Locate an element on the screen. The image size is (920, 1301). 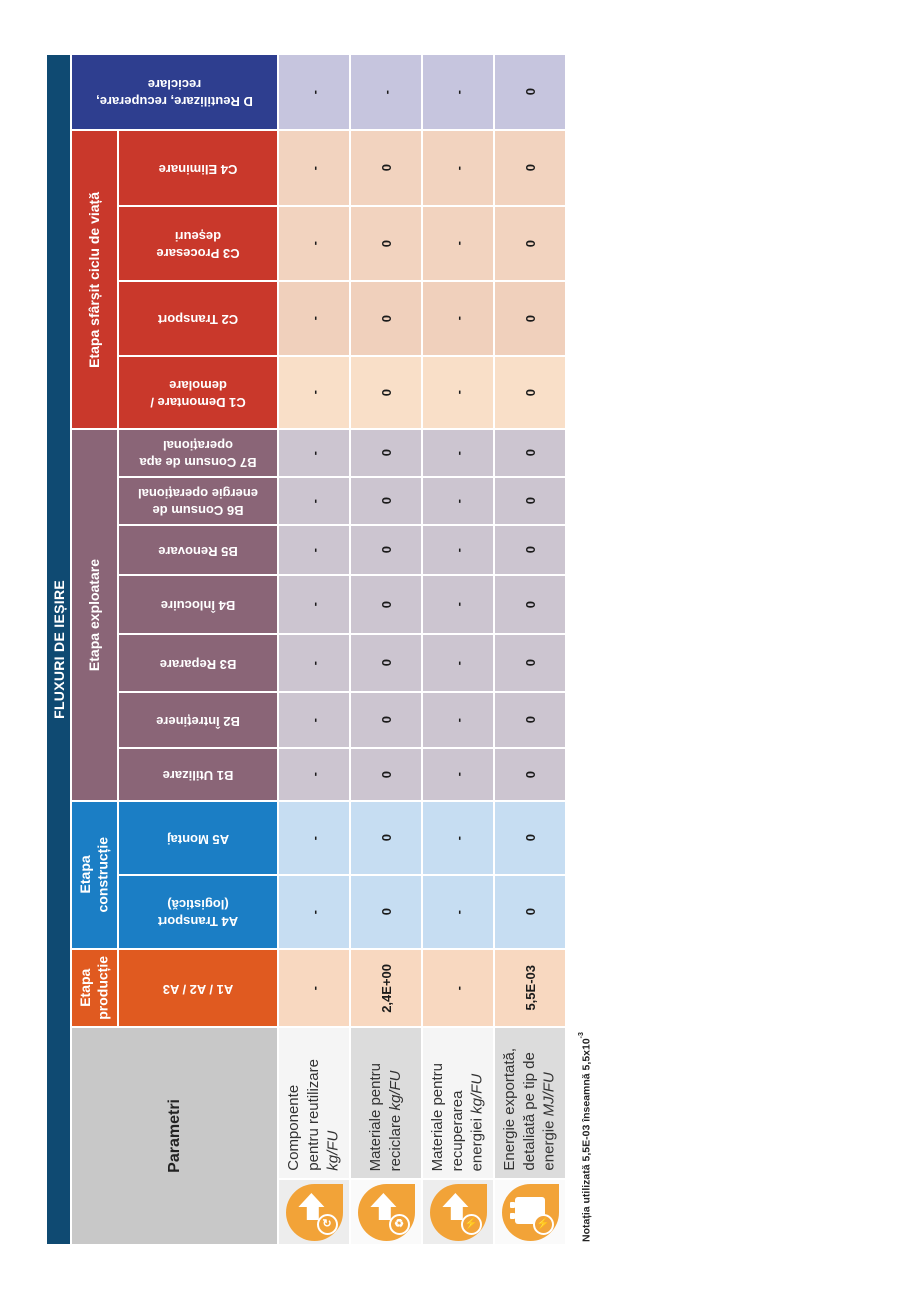
value-B3-p1: - is located at coordinates (314, 663).